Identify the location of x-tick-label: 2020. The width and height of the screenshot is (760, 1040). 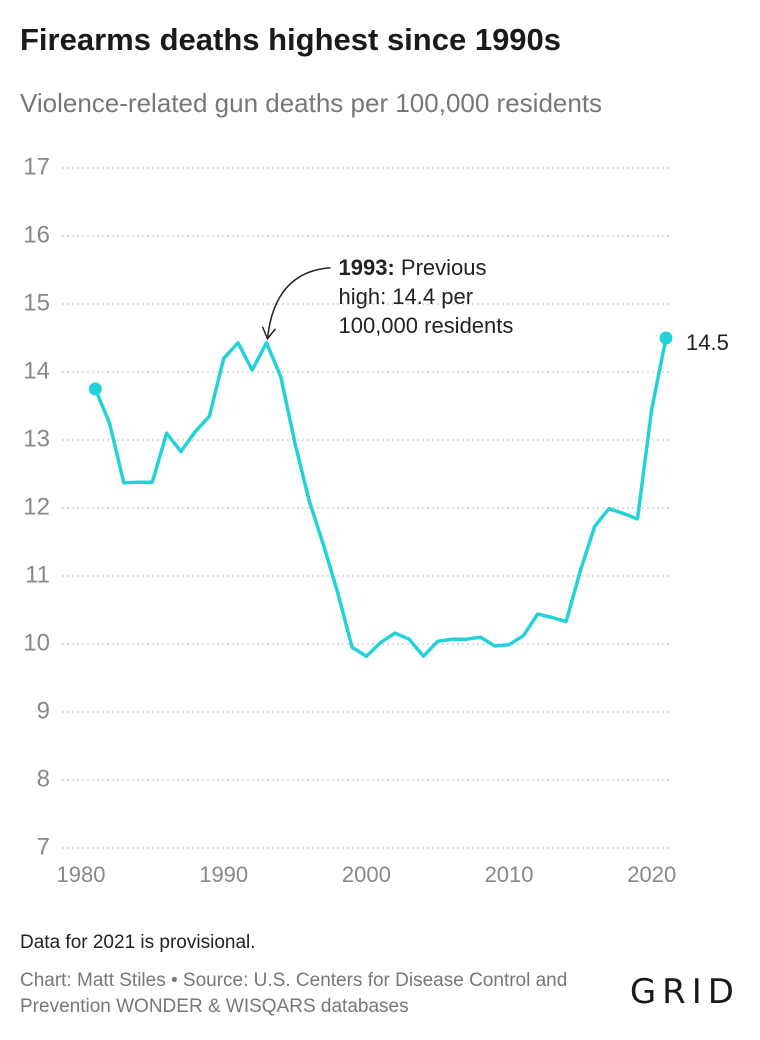
(651, 874).